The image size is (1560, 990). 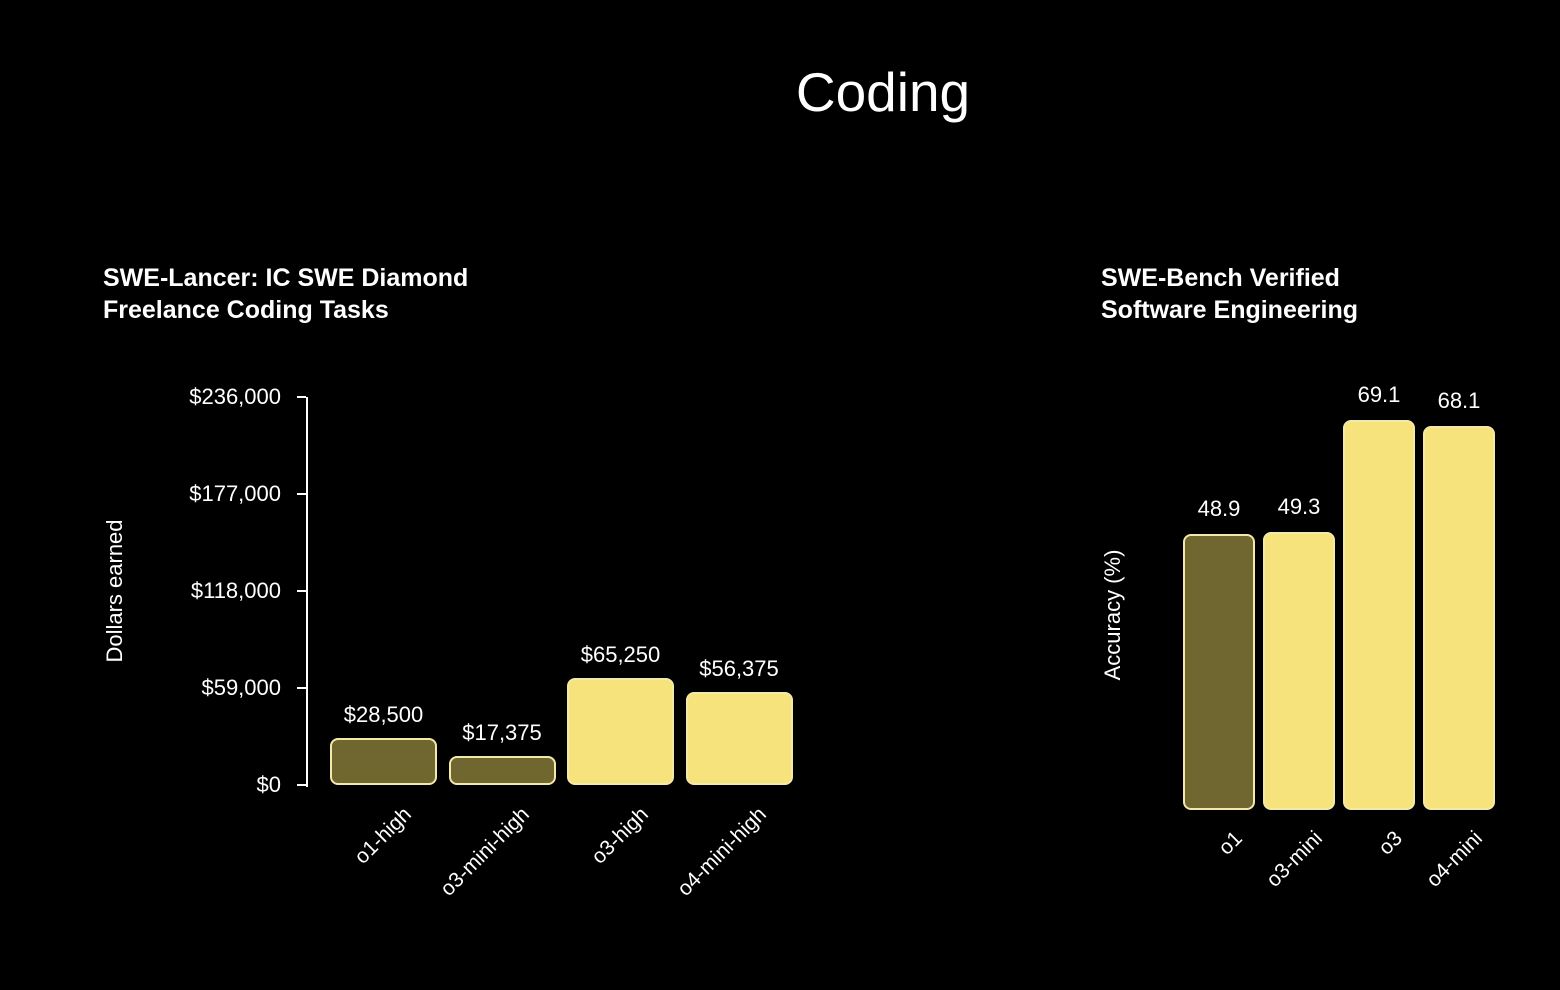 I want to click on bar-value-label: 68.1, so click(x=1459, y=400).